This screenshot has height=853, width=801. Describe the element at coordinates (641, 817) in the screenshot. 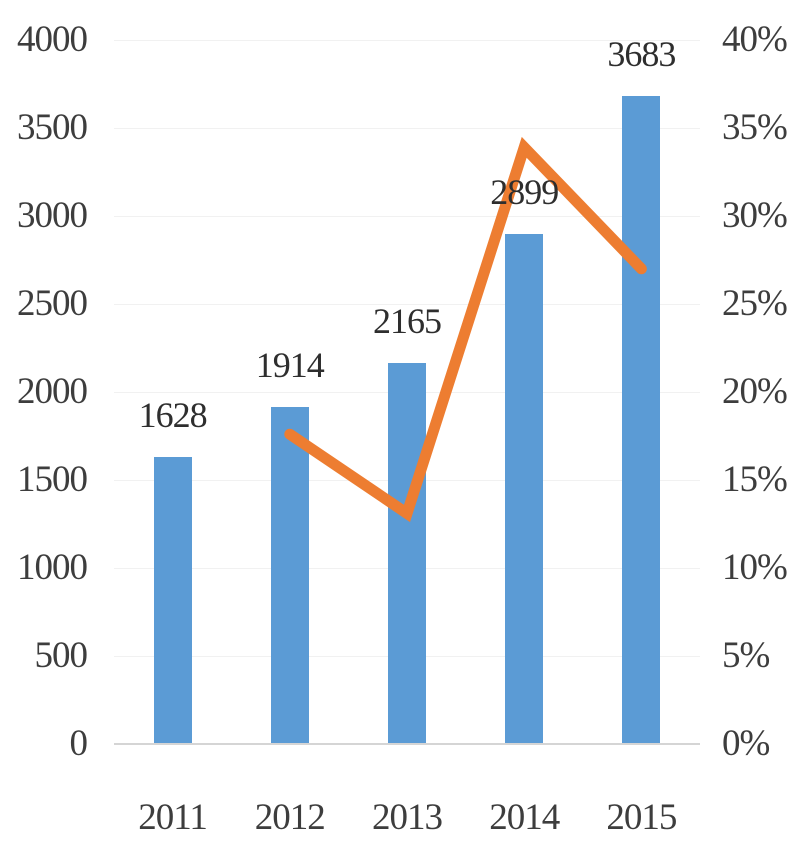

I see `x-axis-label-2015: 2015` at that location.